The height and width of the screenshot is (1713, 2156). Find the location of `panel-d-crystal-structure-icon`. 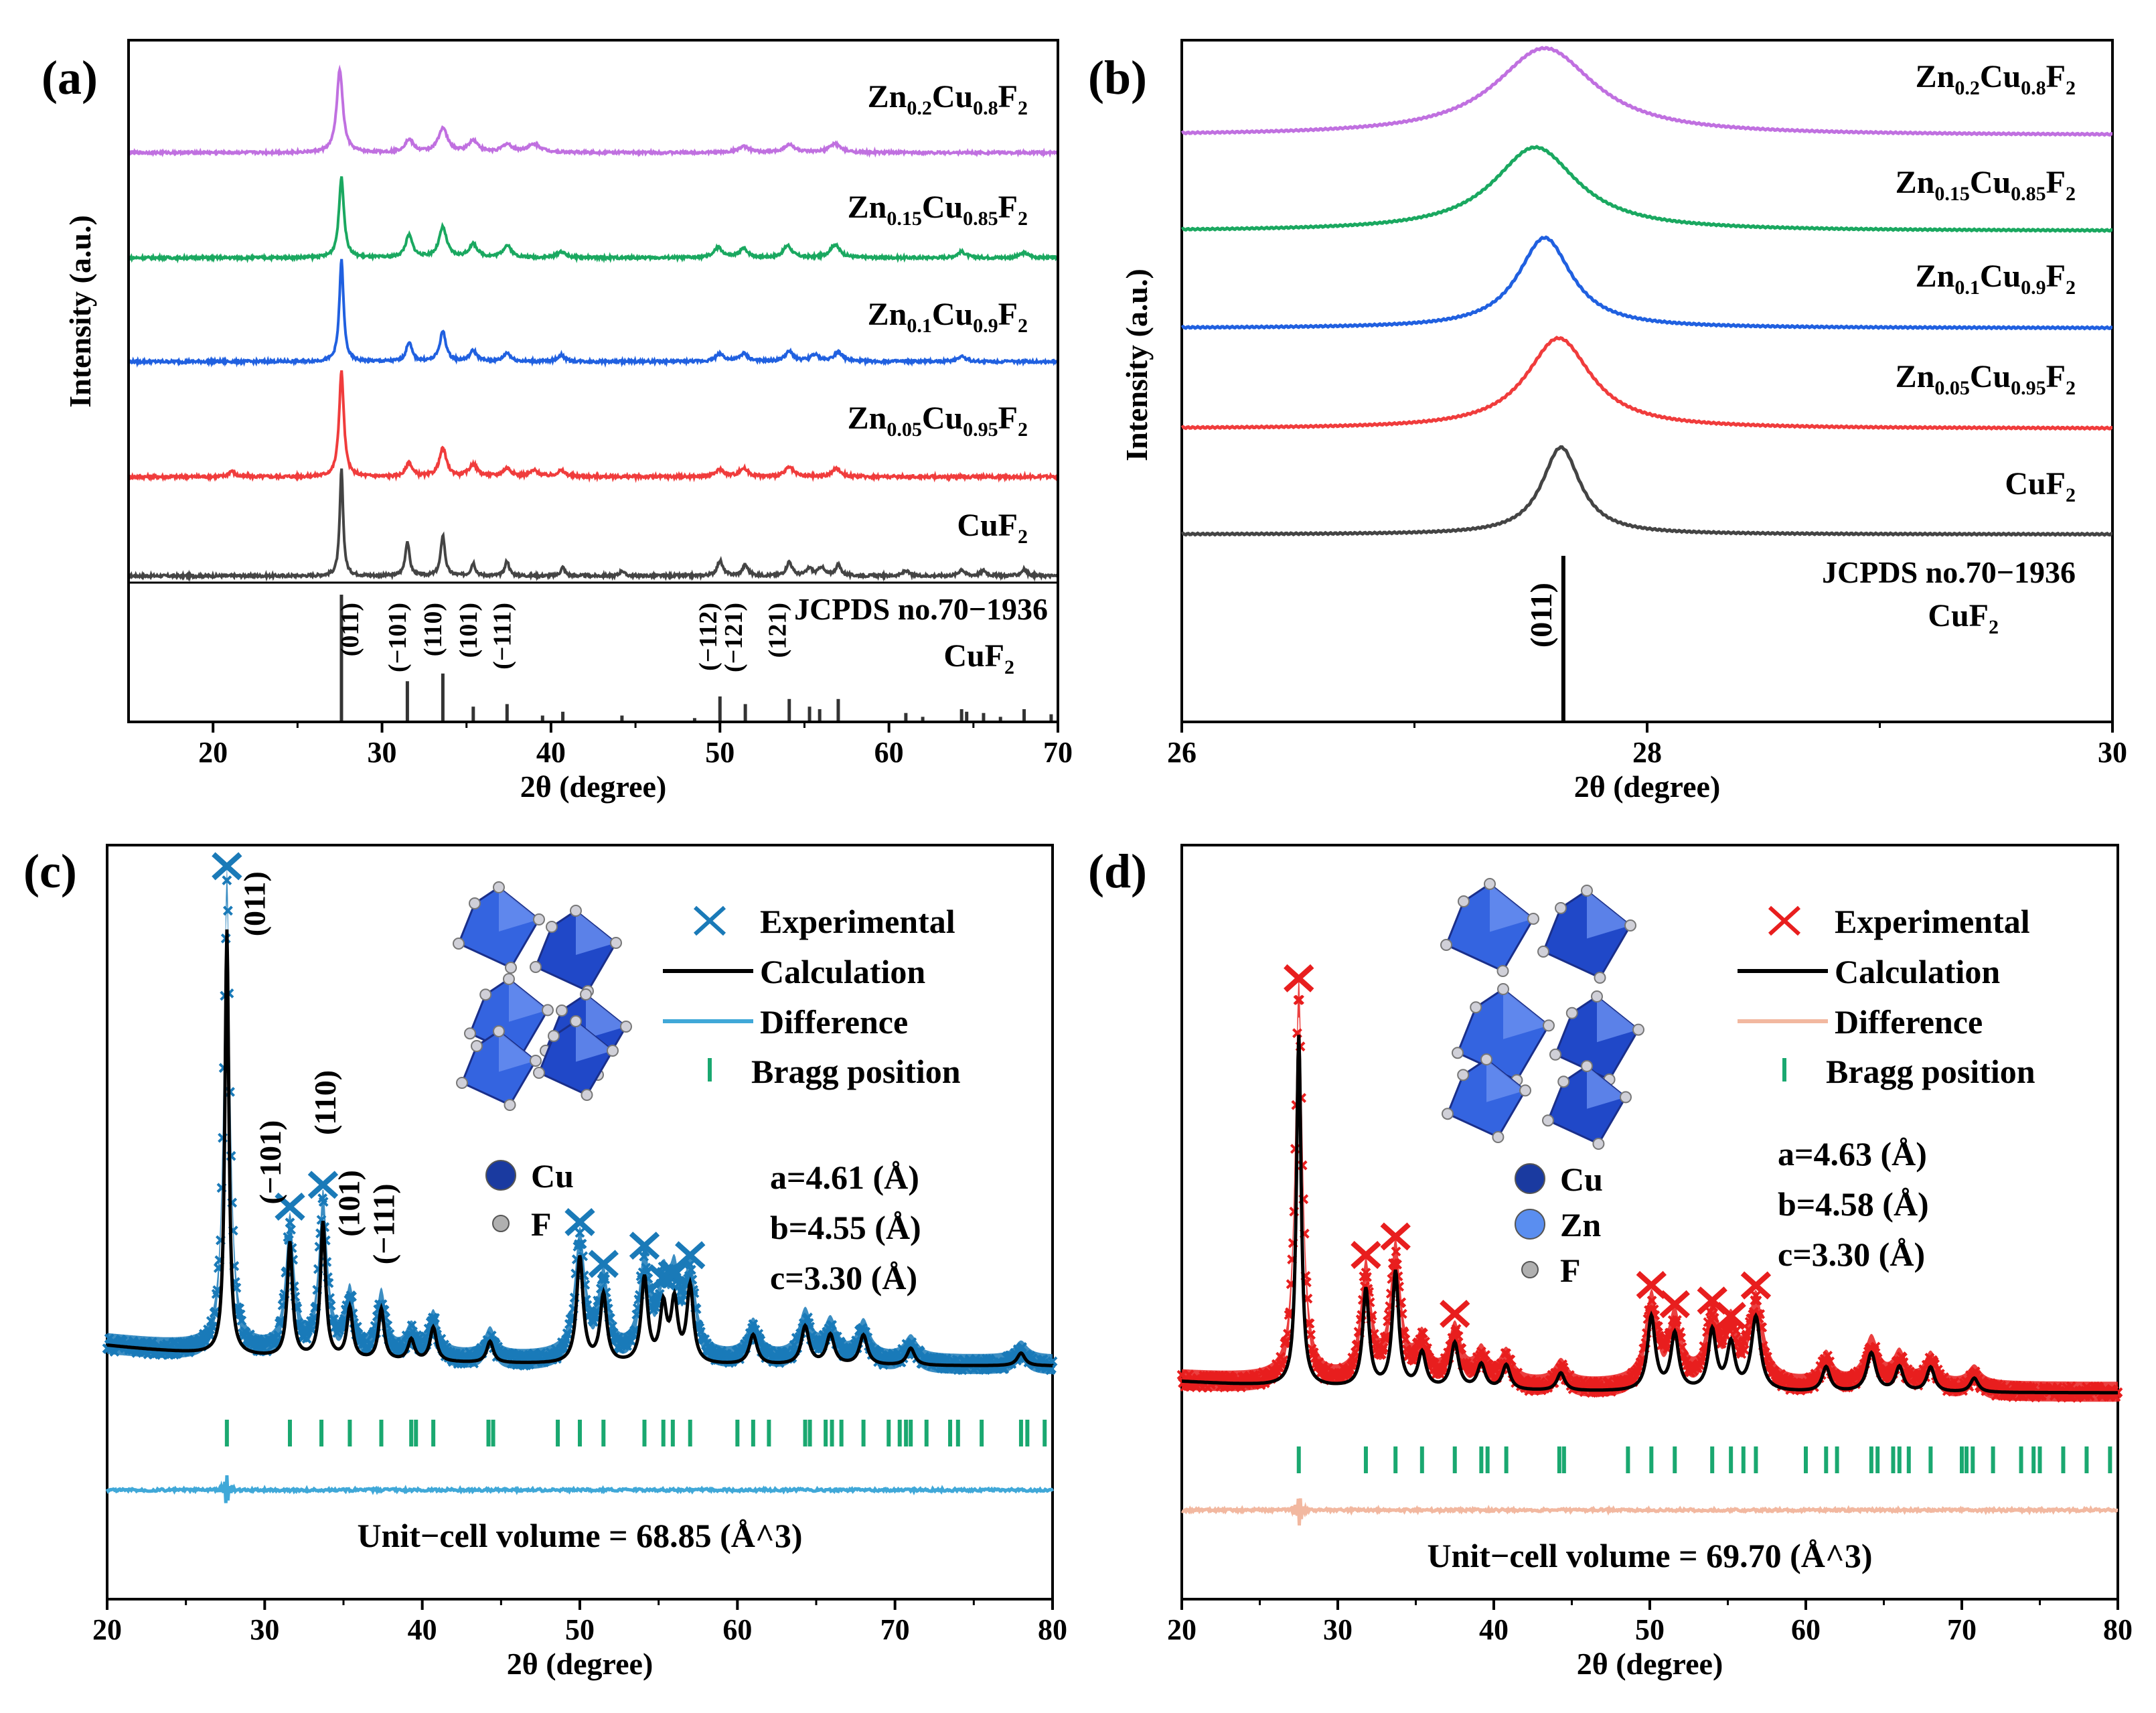

panel-d-crystal-structure-icon is located at coordinates (1542, 1014).